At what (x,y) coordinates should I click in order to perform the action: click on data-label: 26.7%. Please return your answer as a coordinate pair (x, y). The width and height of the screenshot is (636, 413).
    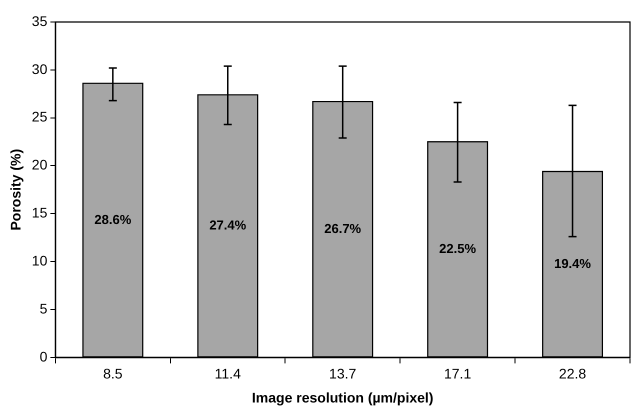
    Looking at the image, I should click on (343, 228).